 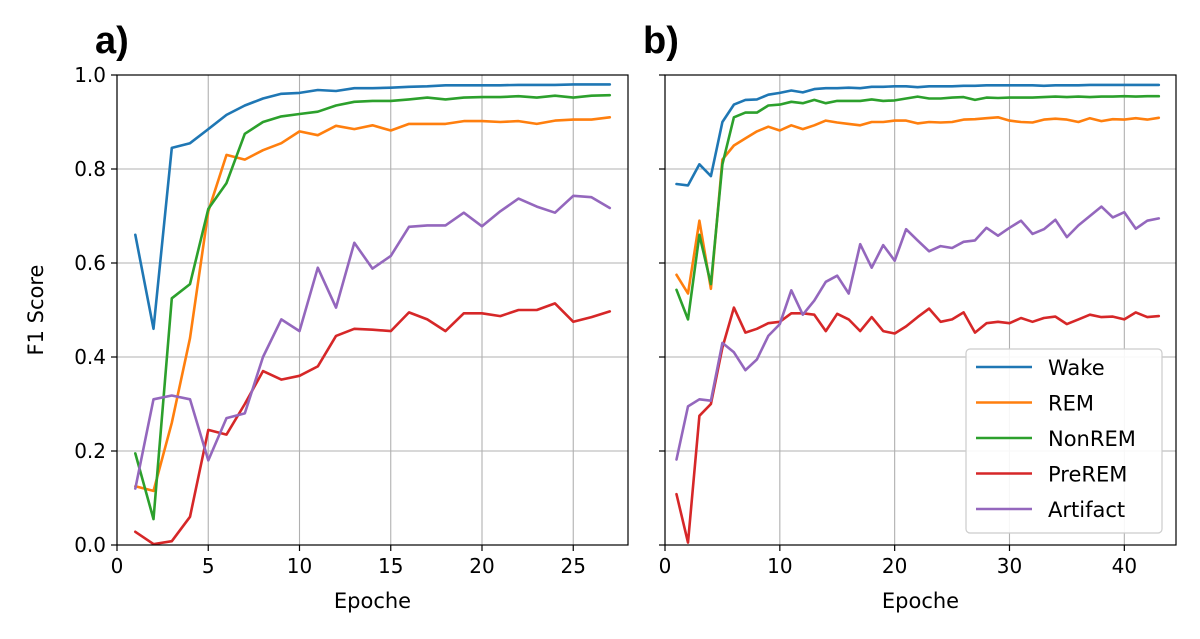 What do you see at coordinates (90, 451) in the screenshot?
I see `y-tick-label: 0.2` at bounding box center [90, 451].